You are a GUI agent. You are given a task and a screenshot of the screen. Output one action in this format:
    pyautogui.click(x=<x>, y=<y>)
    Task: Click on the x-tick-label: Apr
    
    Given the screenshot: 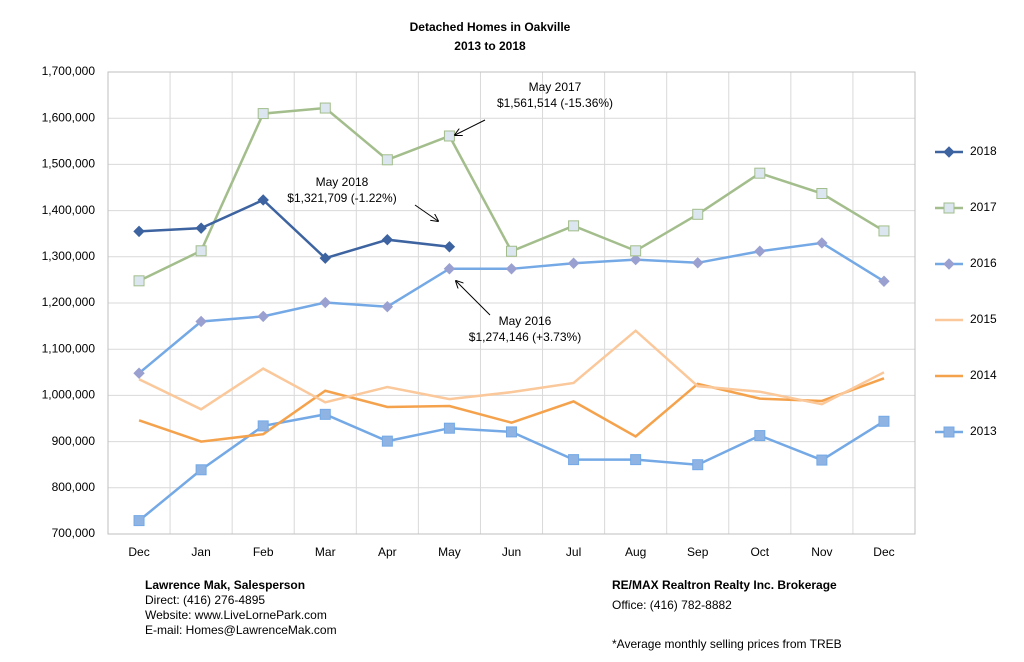 What is the action you would take?
    pyautogui.click(x=387, y=552)
    